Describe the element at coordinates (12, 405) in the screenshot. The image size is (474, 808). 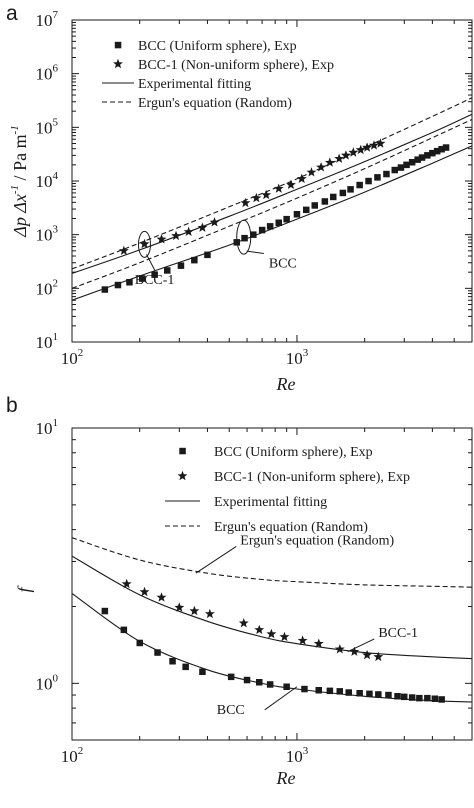
I see `panel-label: b` at that location.